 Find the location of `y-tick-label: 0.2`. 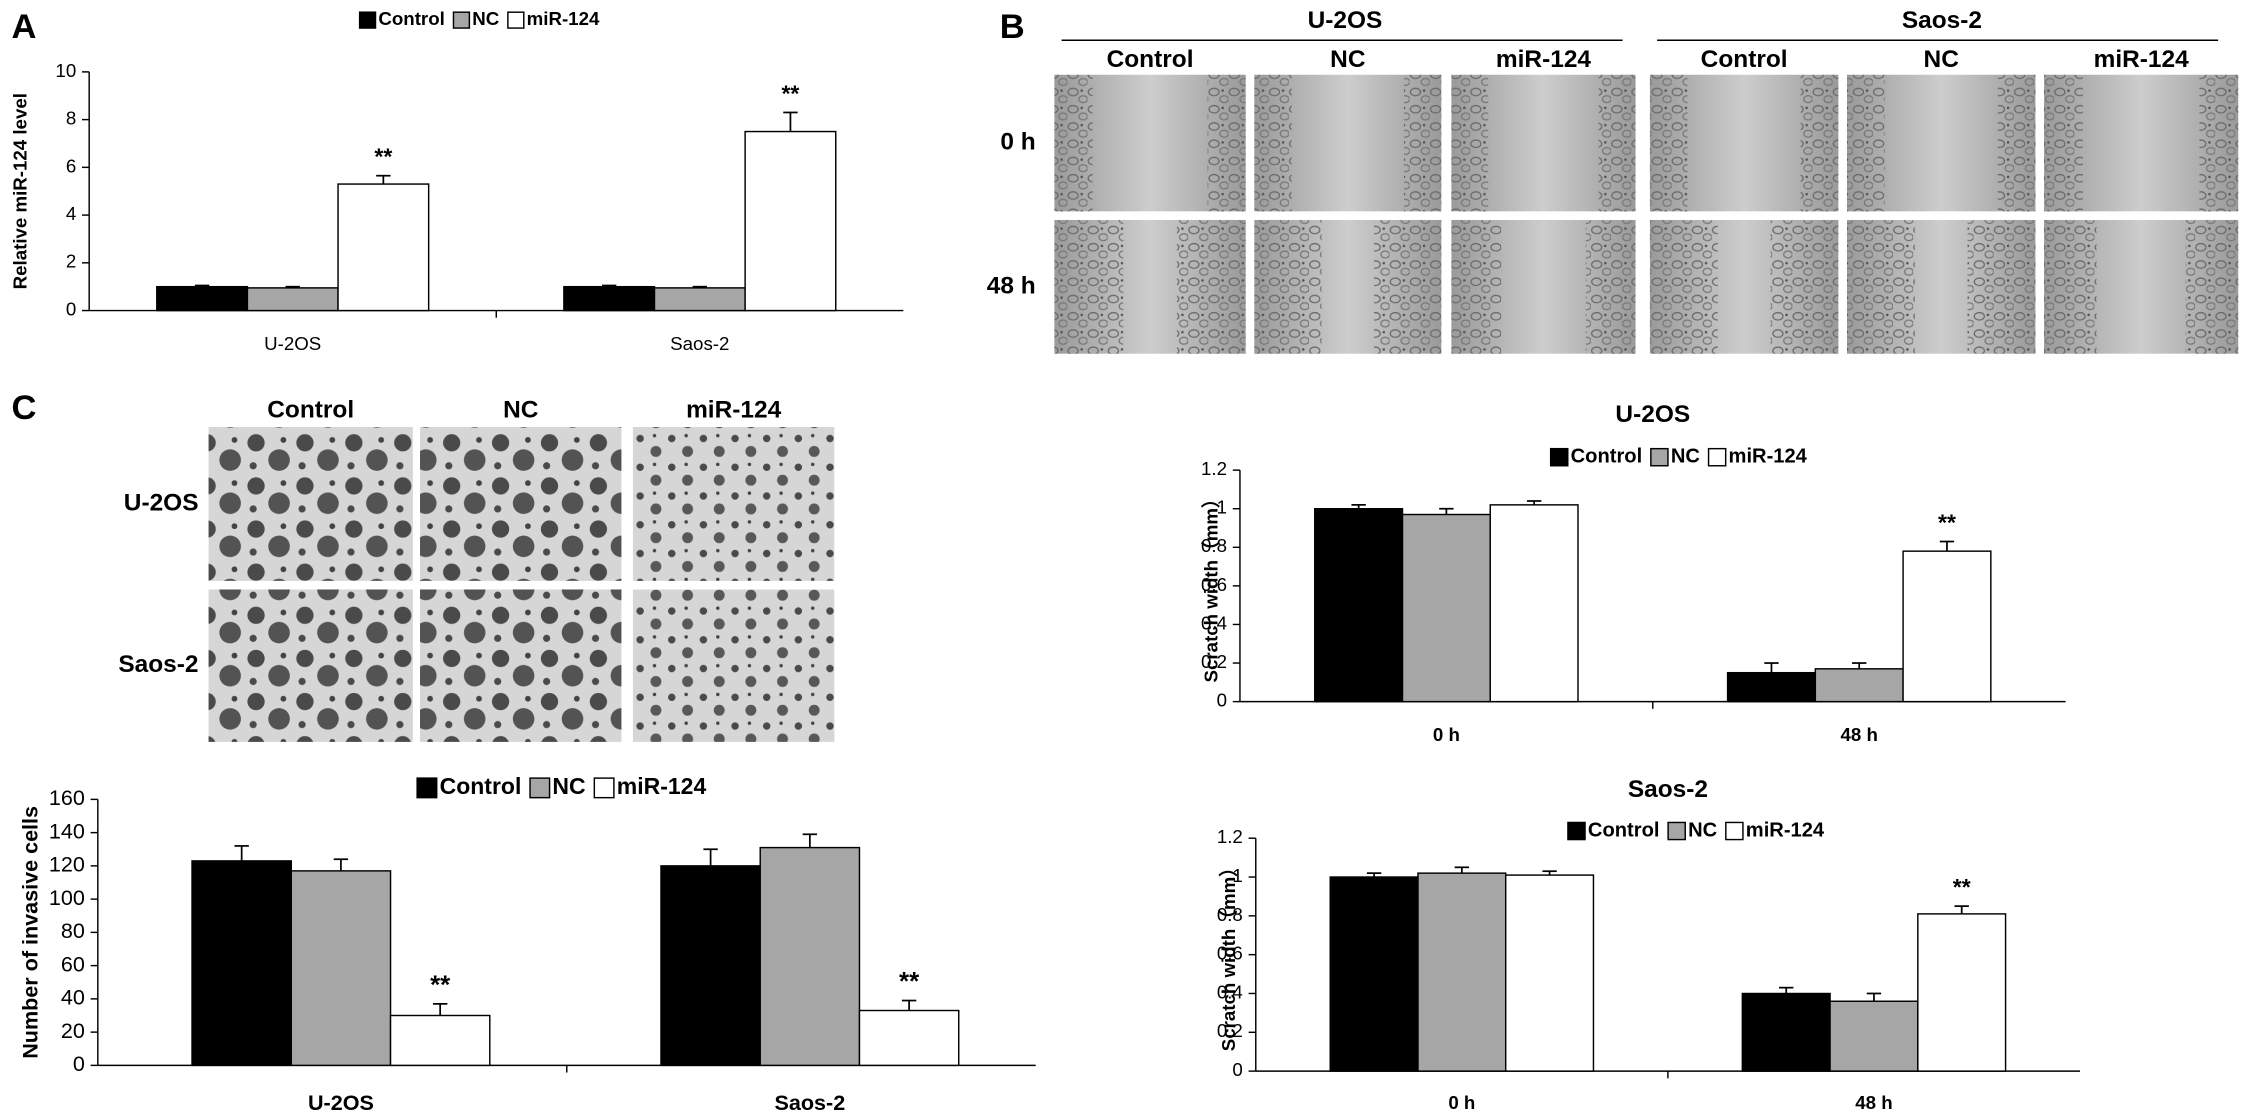

y-tick-label: 0.2 is located at coordinates (1230, 1030).